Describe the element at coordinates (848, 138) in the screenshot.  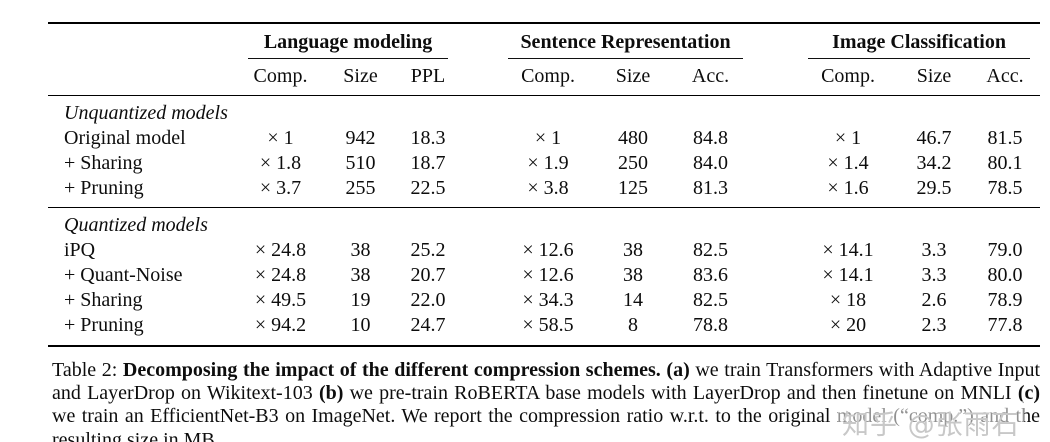
I see `cell-ic-comp: × 1` at that location.